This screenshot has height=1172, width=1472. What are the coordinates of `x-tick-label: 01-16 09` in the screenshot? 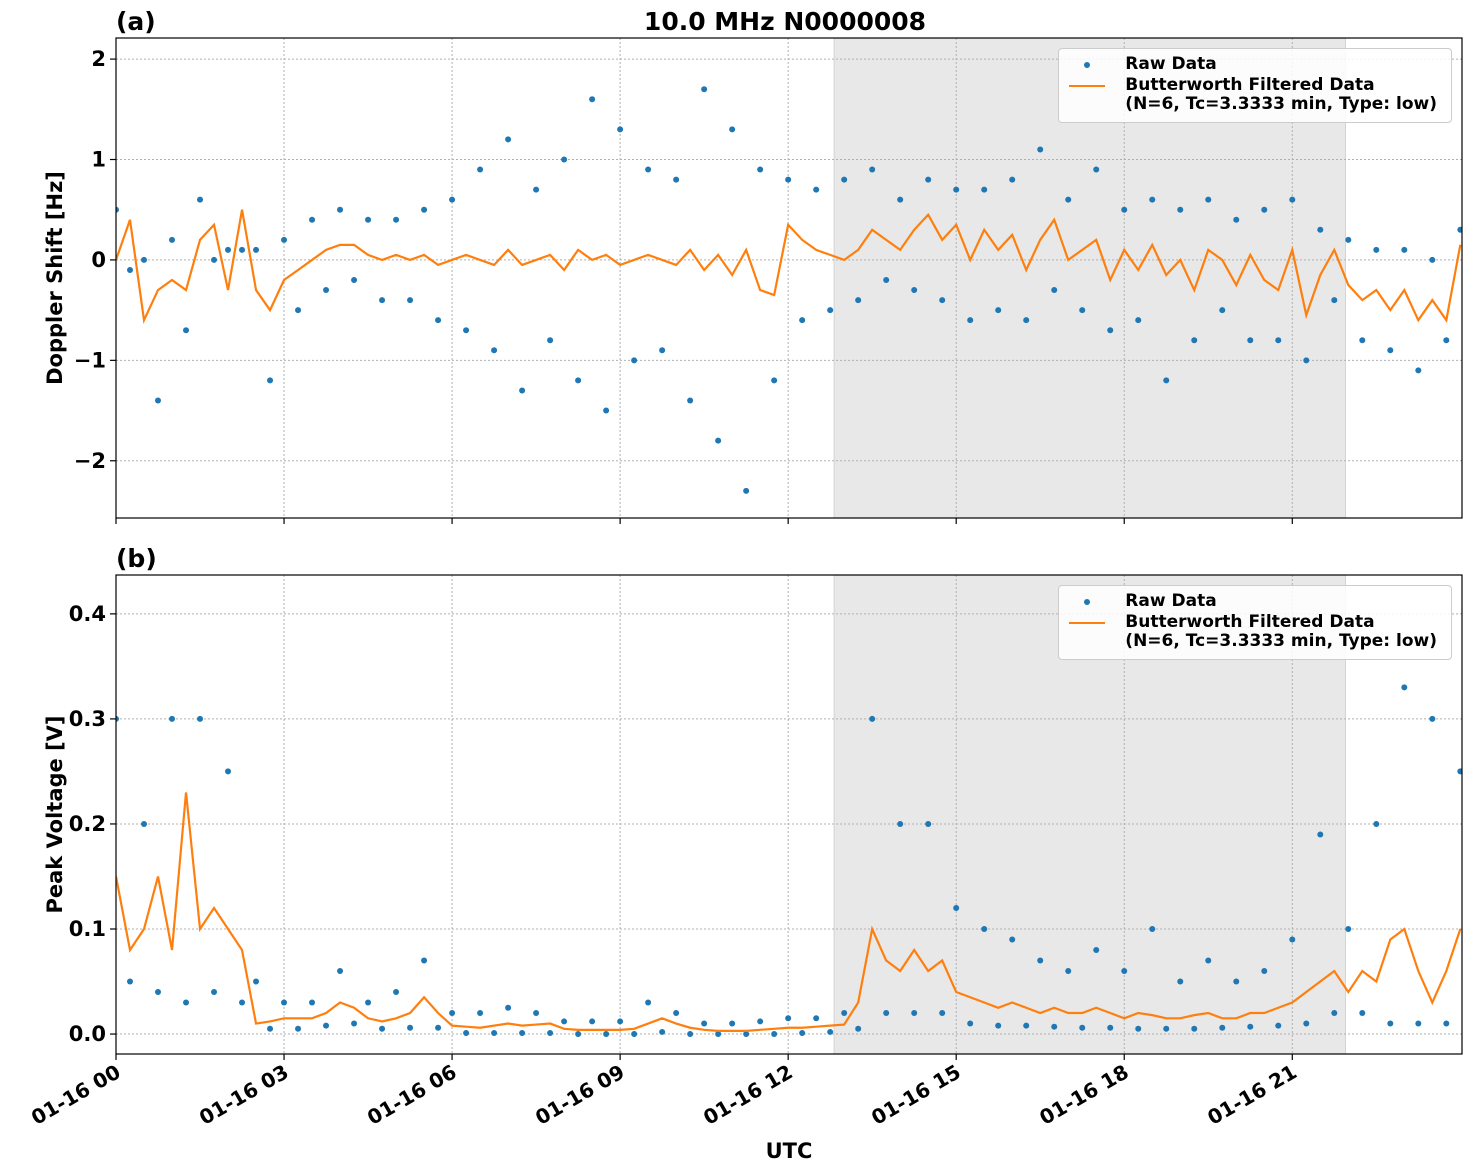 It's located at (580, 1095).